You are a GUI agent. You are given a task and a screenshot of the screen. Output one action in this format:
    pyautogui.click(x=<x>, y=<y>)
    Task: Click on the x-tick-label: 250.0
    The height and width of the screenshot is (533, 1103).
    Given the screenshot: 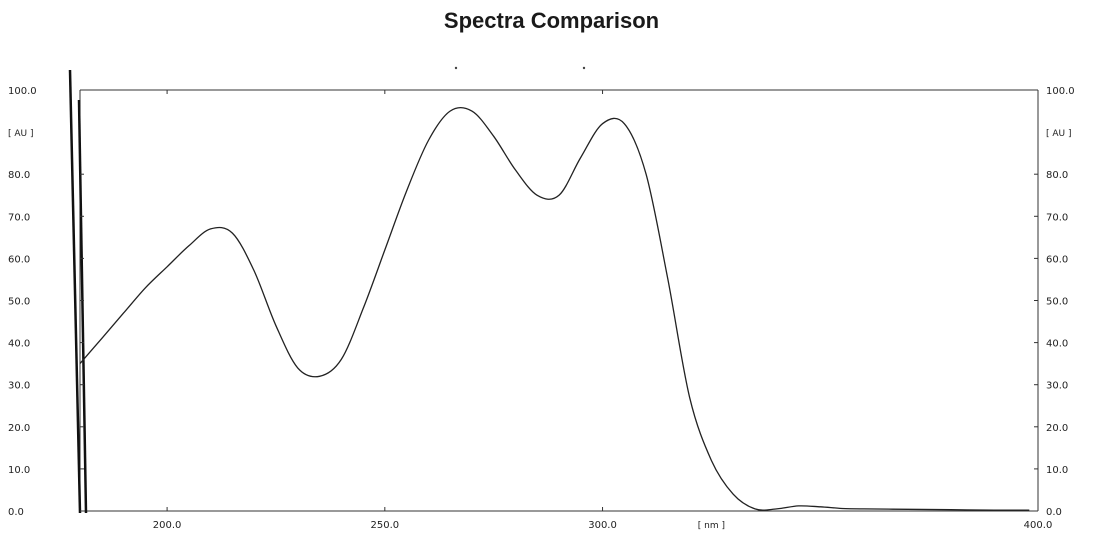 What is the action you would take?
    pyautogui.click(x=384, y=525)
    